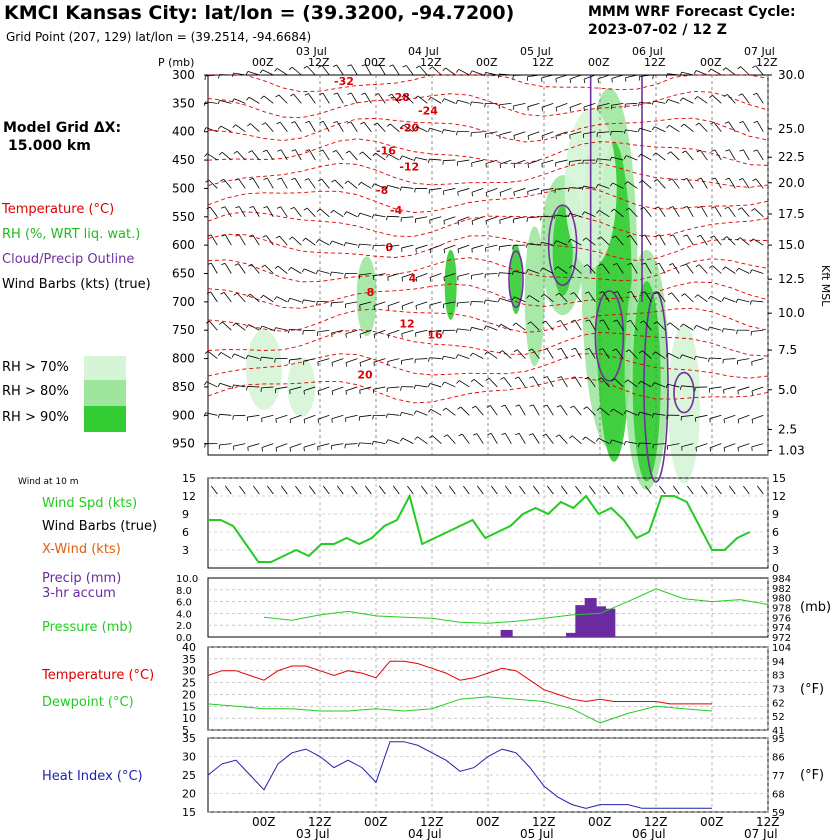 The height and width of the screenshot is (840, 840). I want to click on wind-ytick-right: 6, so click(775, 532).